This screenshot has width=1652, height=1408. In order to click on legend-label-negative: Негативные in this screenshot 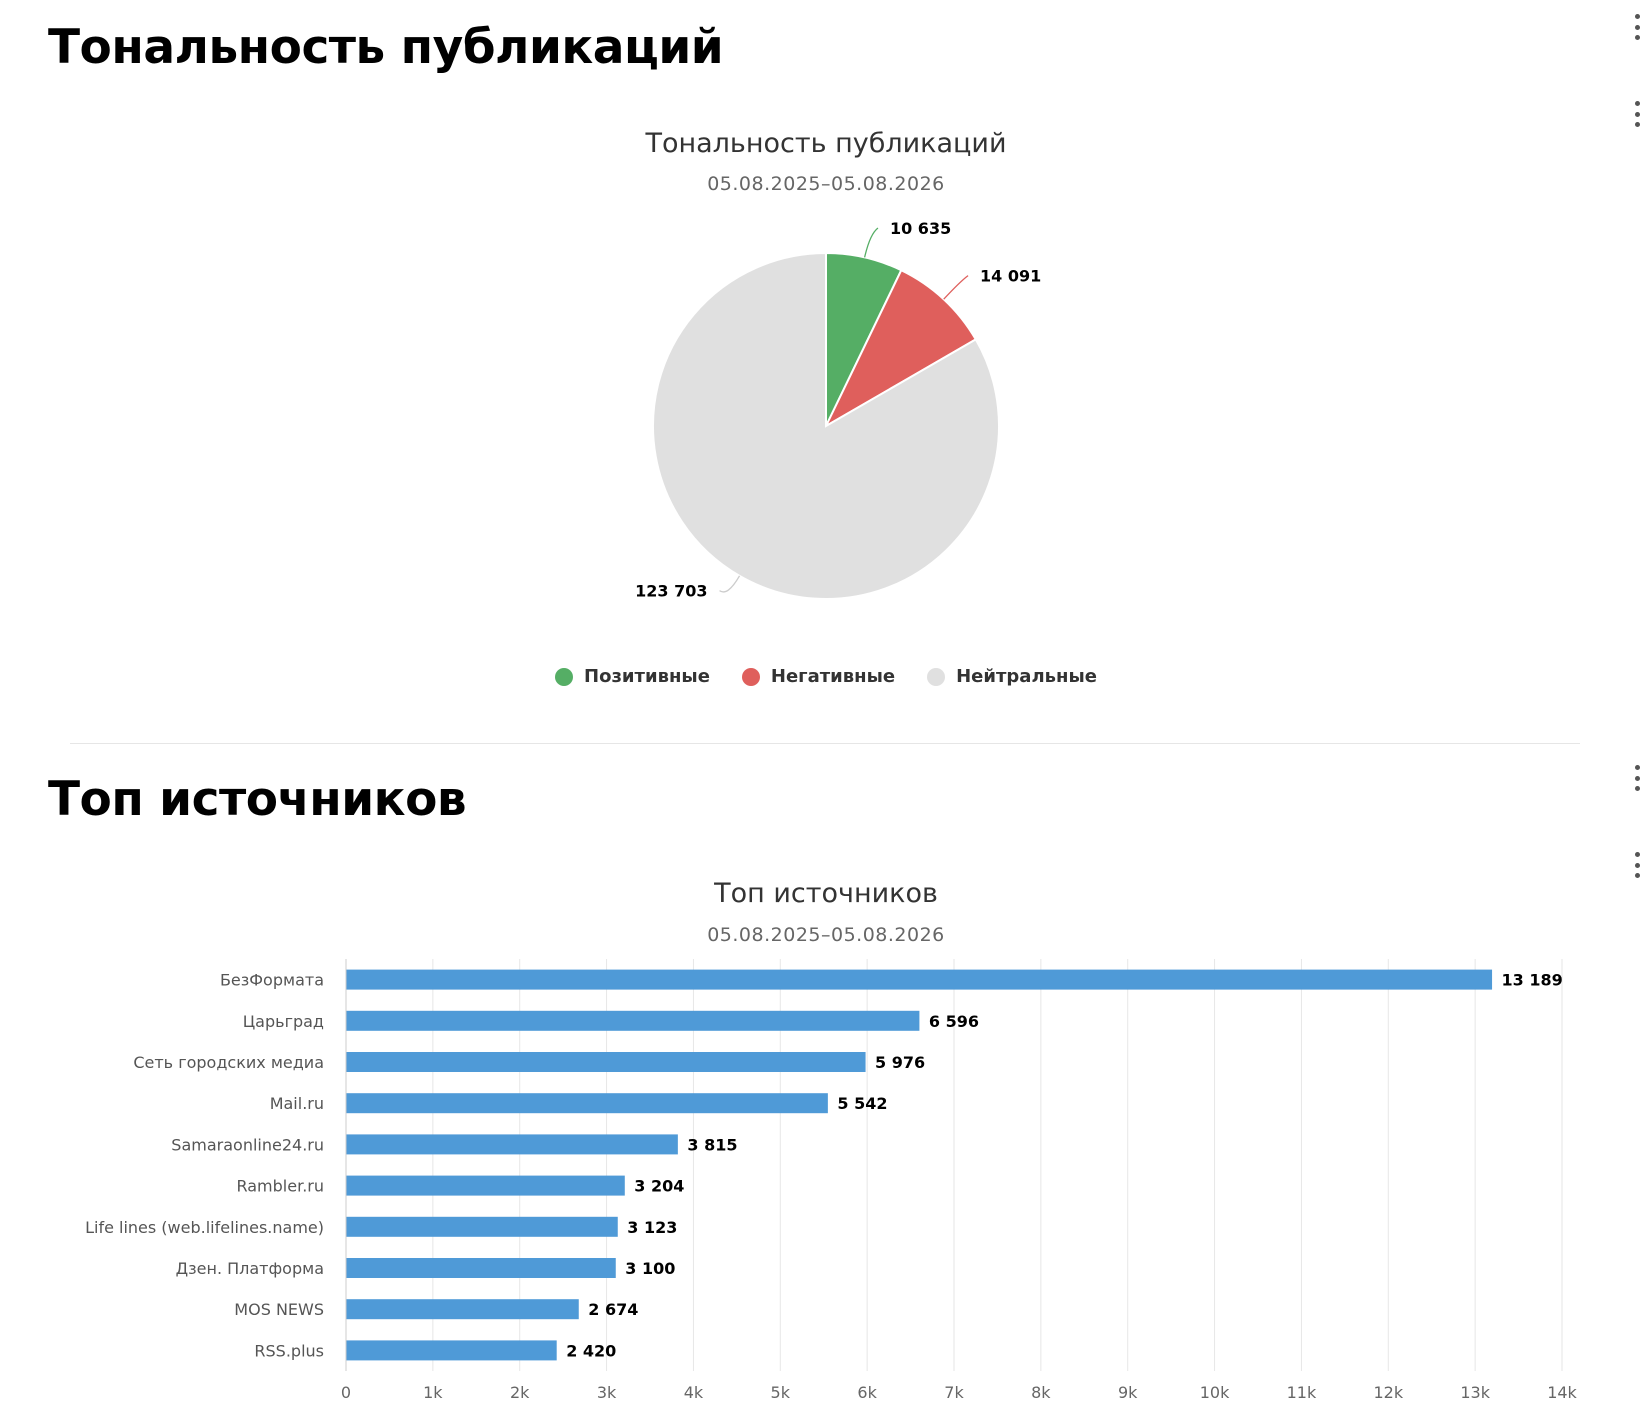, I will do `click(833, 676)`.